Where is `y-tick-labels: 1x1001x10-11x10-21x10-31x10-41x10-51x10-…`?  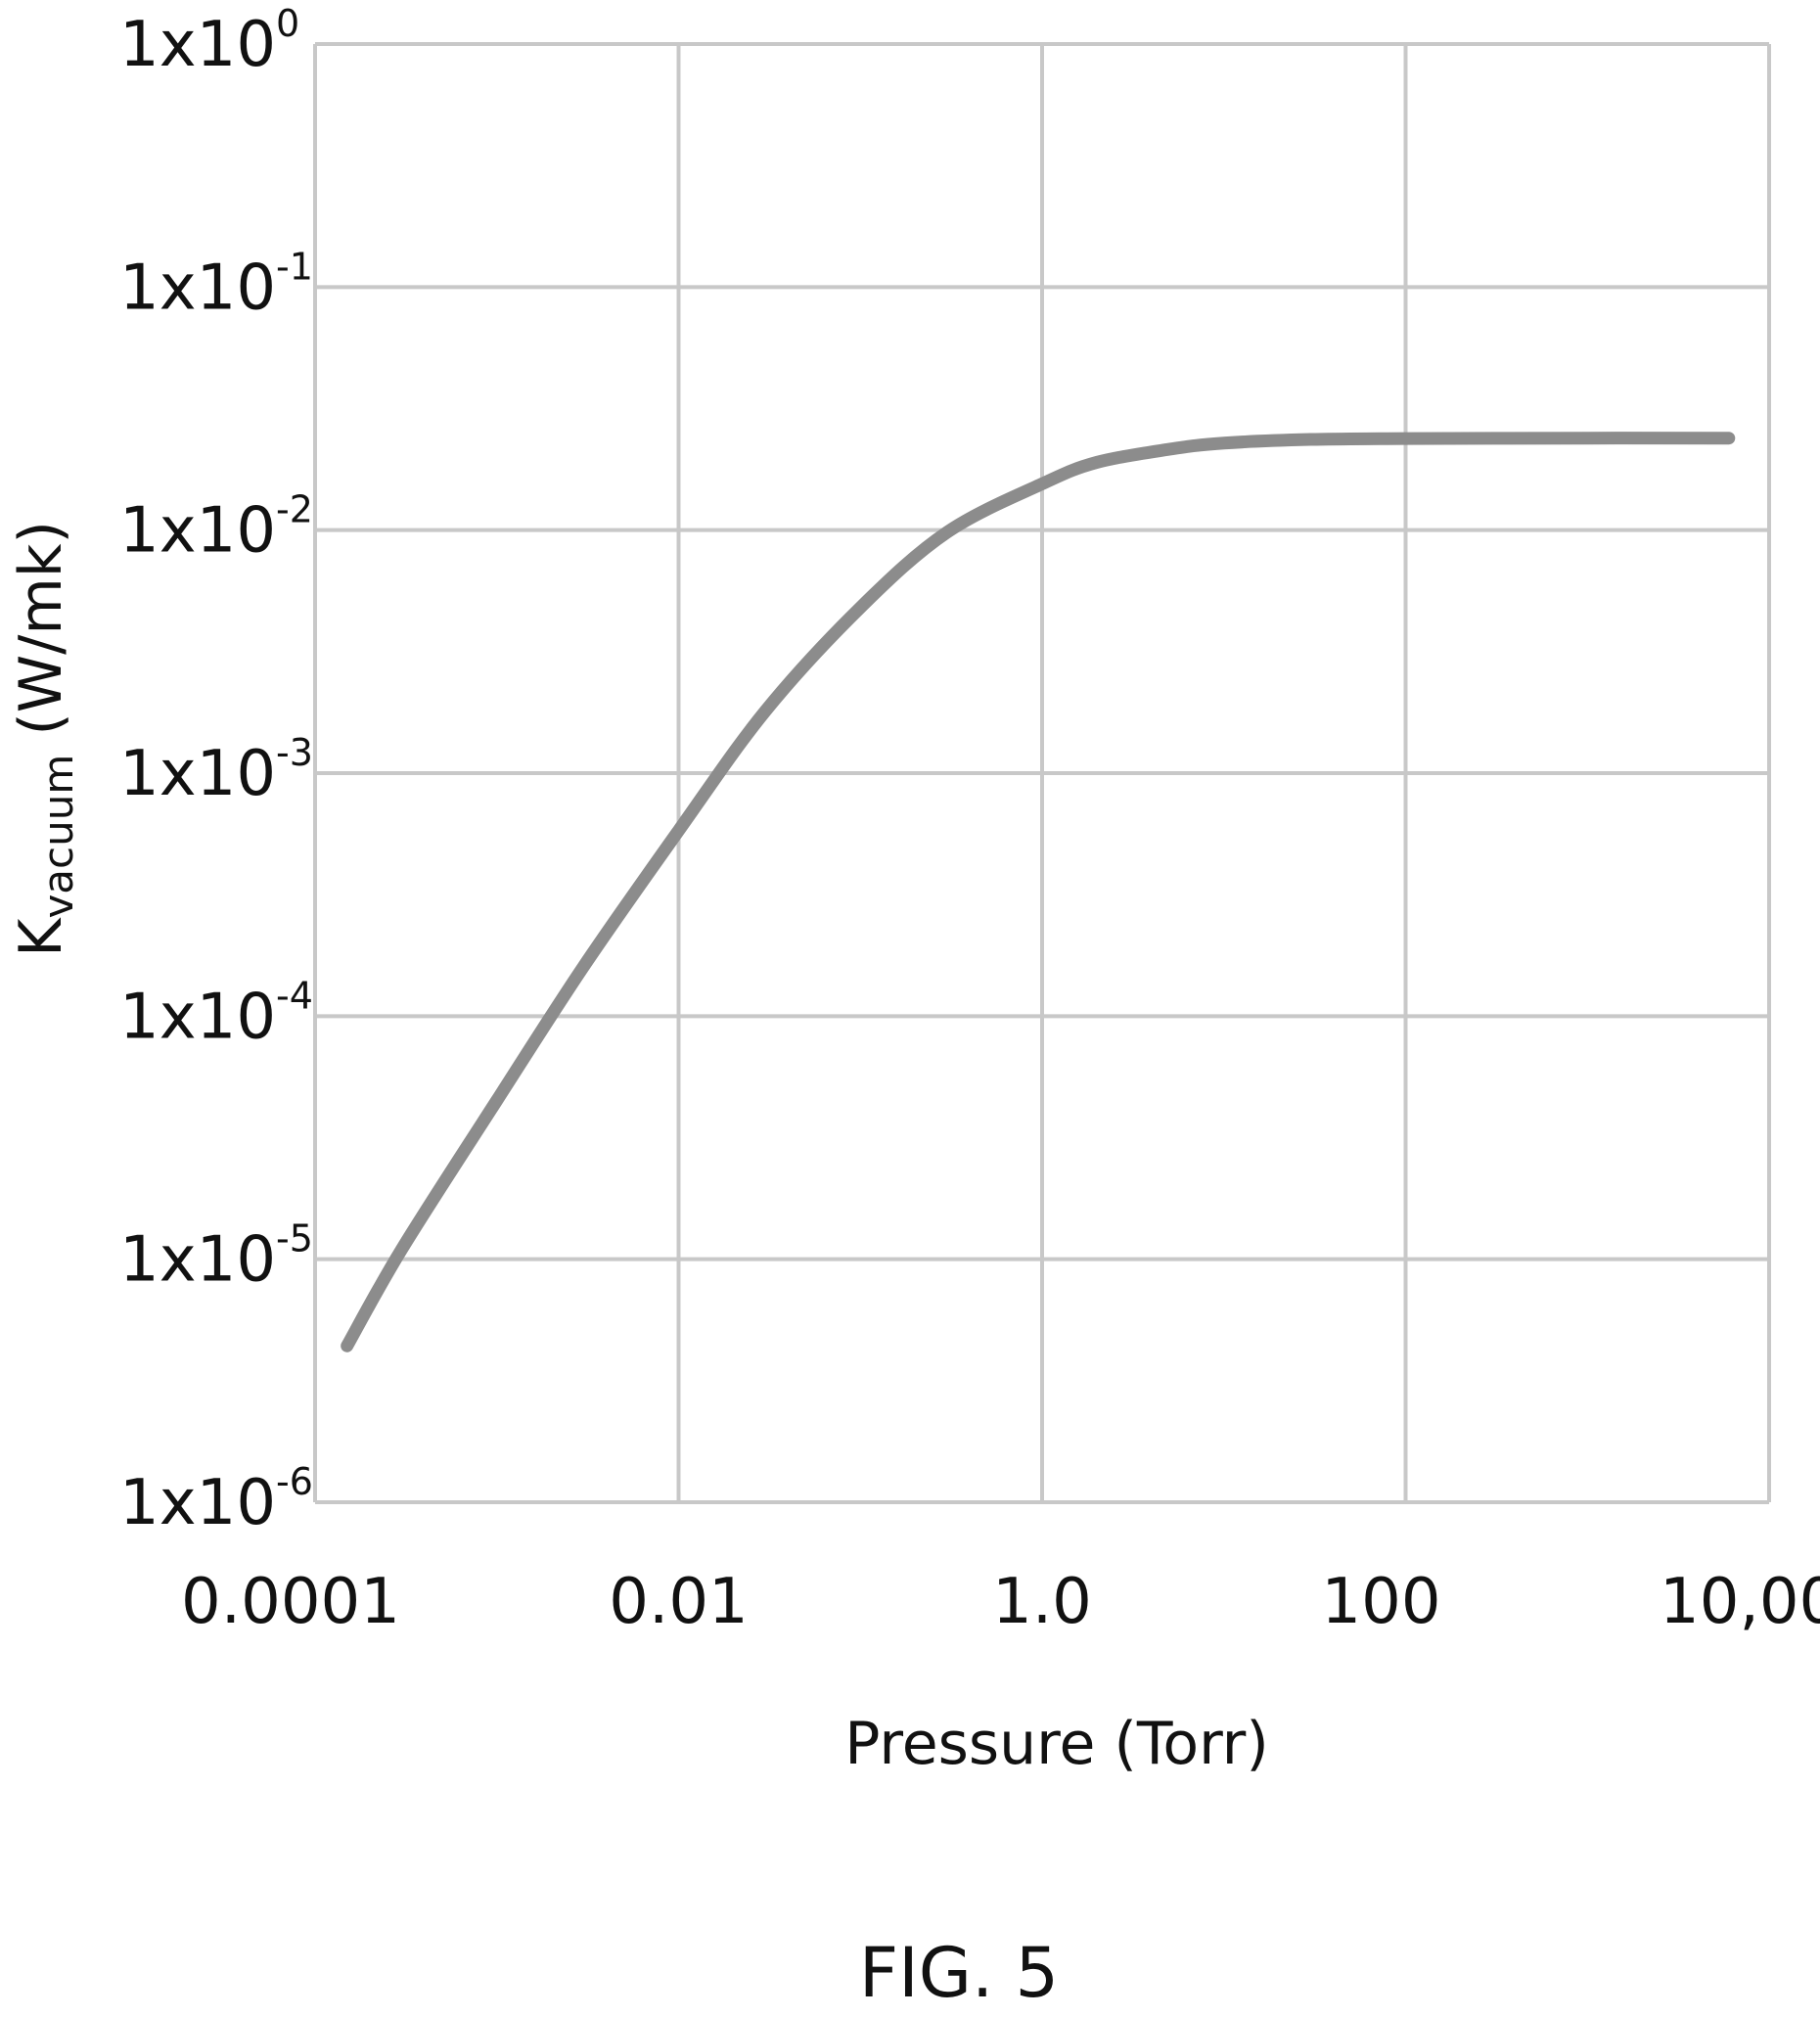 y-tick-labels: 1x1001x10-11x10-21x10-31x10-41x10-51x10-… is located at coordinates (216, 770).